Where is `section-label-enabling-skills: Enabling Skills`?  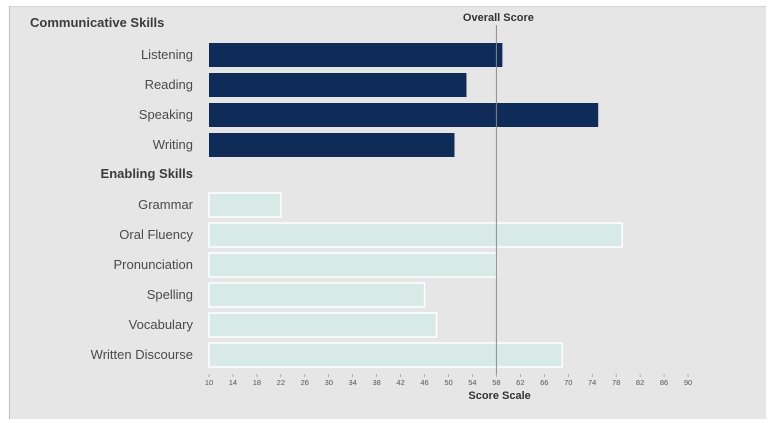 section-label-enabling-skills: Enabling Skills is located at coordinates (147, 173).